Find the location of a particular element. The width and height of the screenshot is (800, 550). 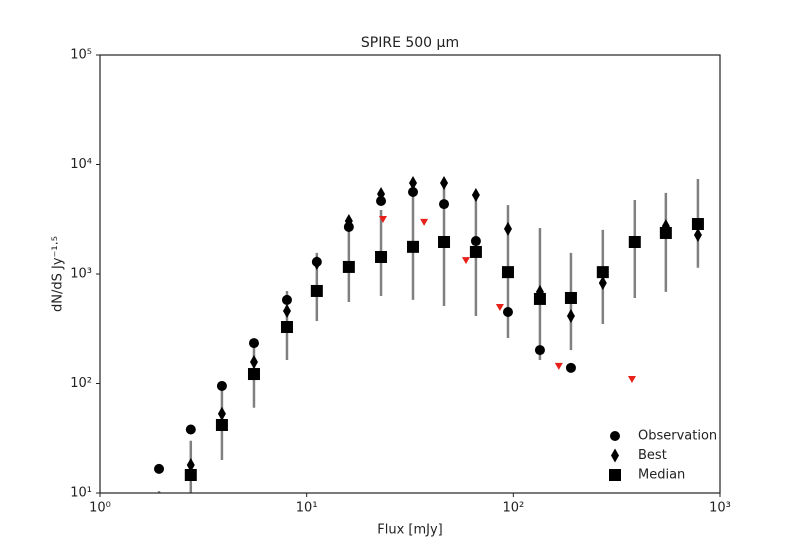

x-tick-label: 10² is located at coordinates (513, 508).